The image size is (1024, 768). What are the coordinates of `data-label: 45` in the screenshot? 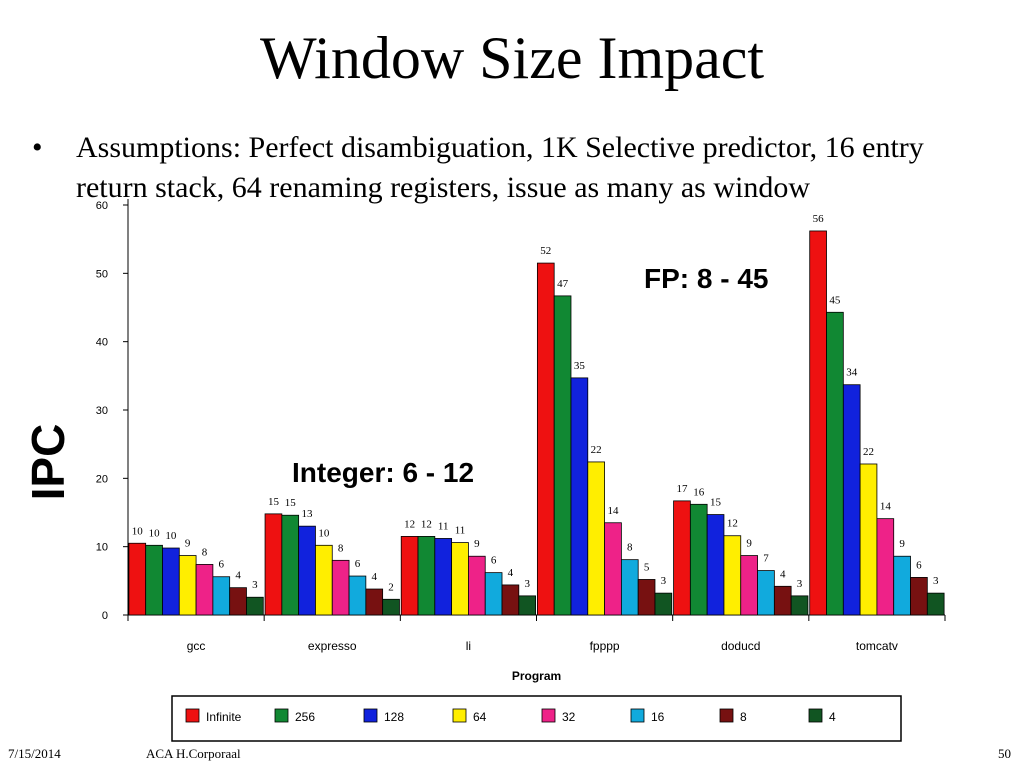 It's located at (835, 300).